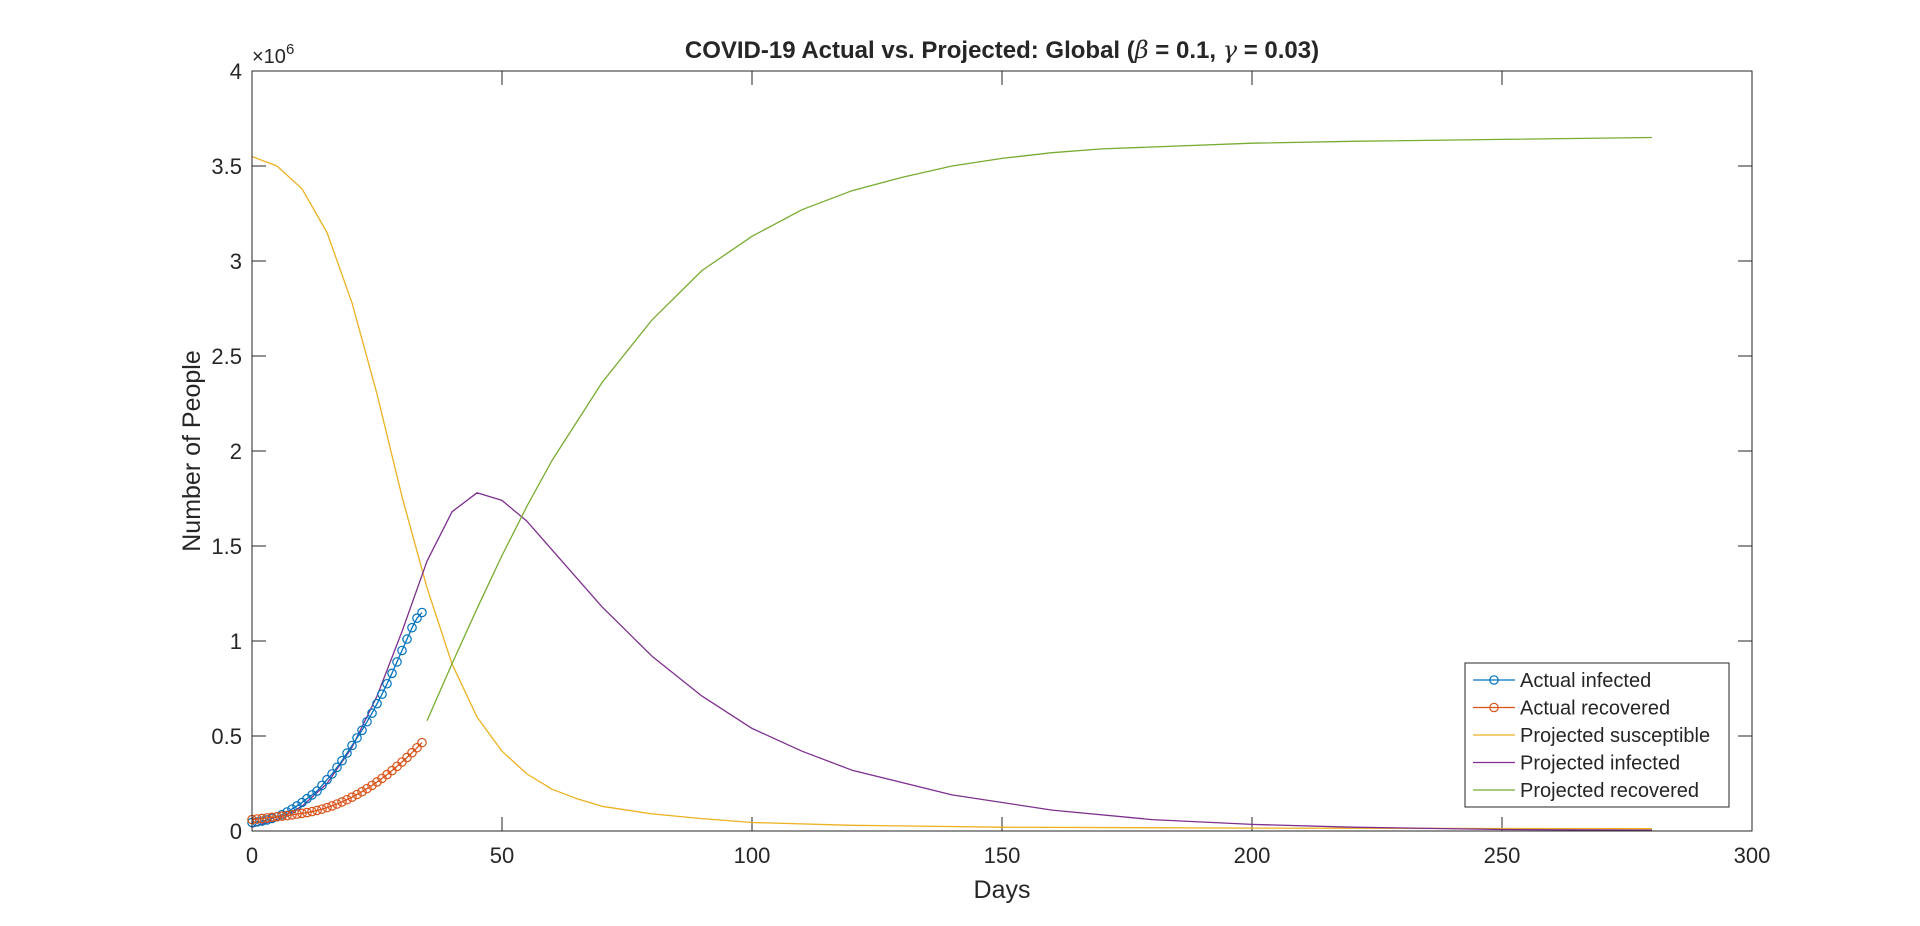 This screenshot has width=1920, height=926. What do you see at coordinates (1609, 791) in the screenshot?
I see `legend-label: Projected recovered` at bounding box center [1609, 791].